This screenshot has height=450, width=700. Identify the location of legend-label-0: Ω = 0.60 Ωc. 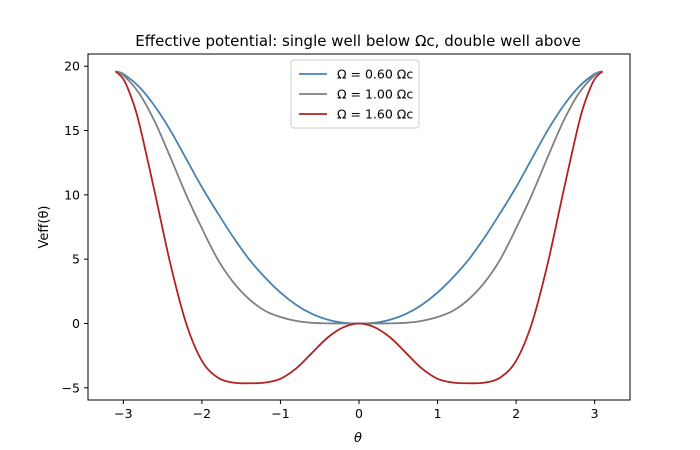
(375, 74).